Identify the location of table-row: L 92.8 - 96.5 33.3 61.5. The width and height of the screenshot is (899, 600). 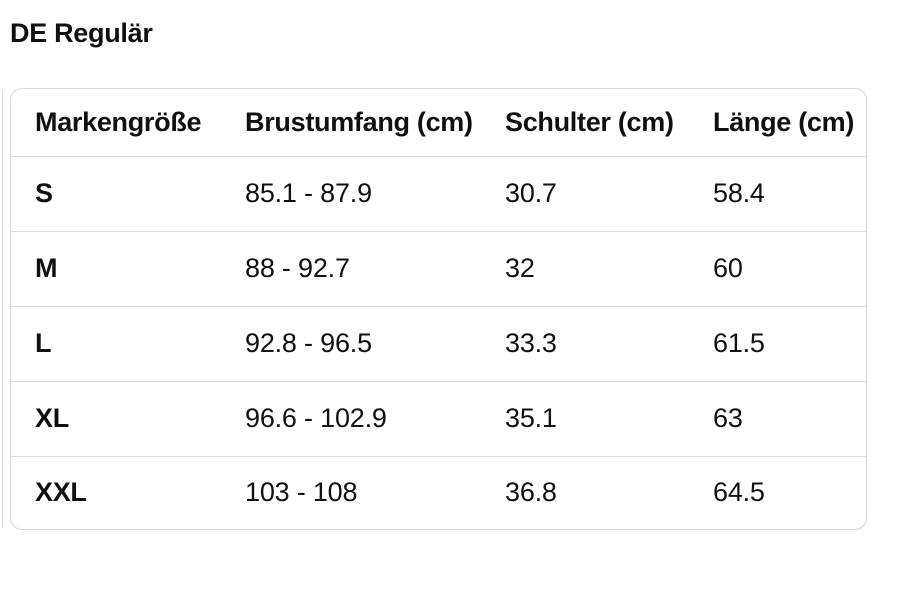
(438, 343).